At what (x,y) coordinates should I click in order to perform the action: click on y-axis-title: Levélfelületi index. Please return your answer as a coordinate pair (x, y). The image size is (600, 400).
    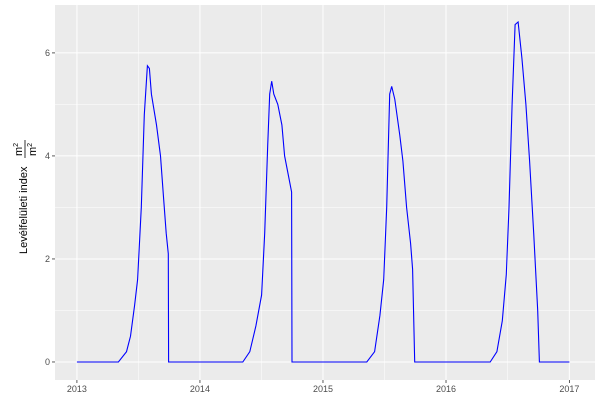
    Looking at the image, I should click on (24, 210).